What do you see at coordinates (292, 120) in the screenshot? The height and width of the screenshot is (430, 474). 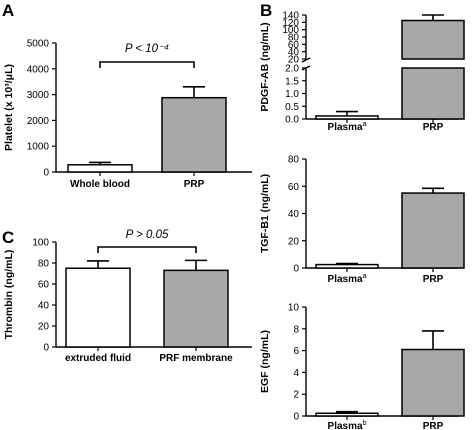 I see `y-tick-label: 0.0` at bounding box center [292, 120].